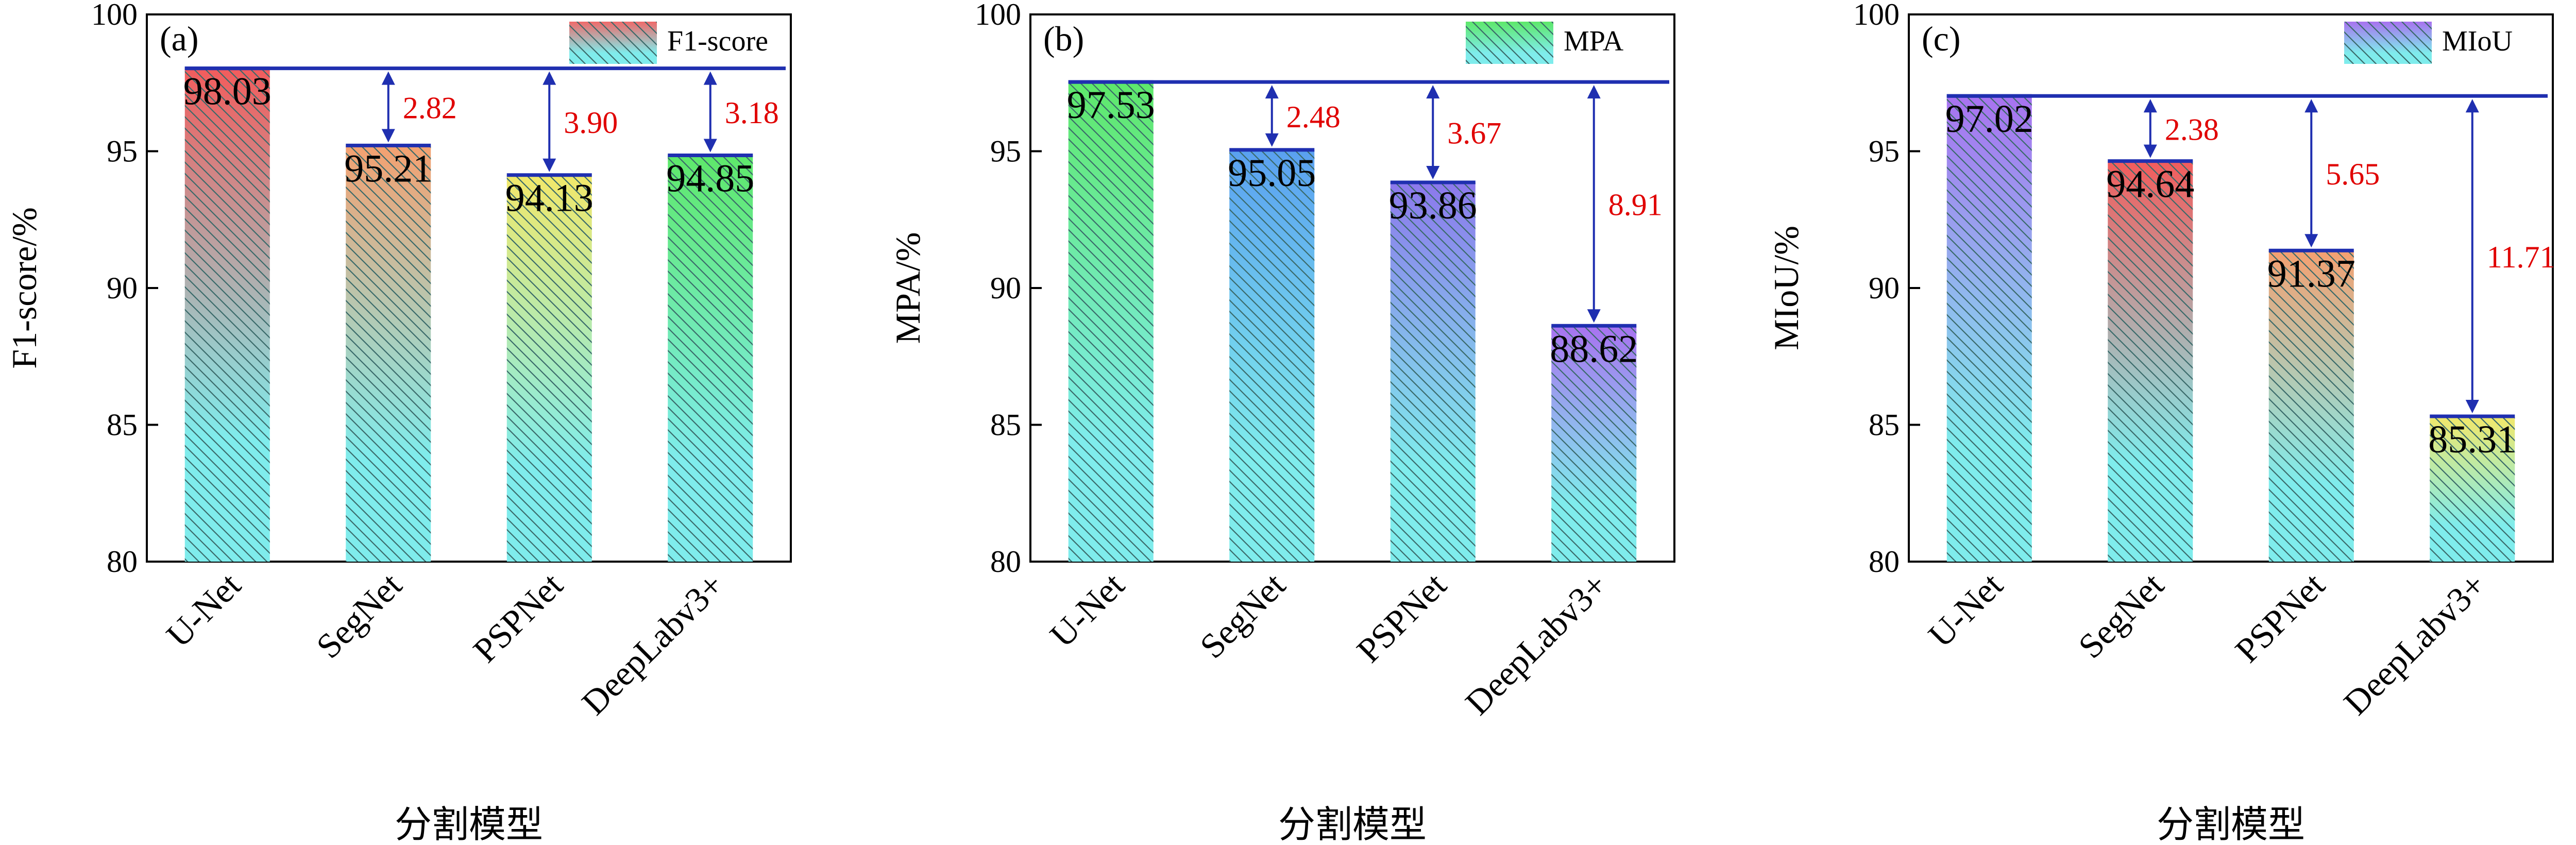  What do you see at coordinates (1594, 348) in the screenshot?
I see `value-label: 88.62` at bounding box center [1594, 348].